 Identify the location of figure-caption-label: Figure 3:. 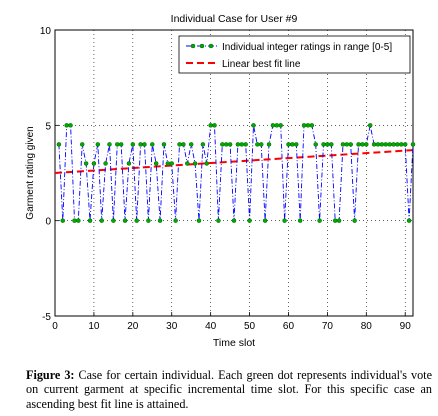
(50, 375).